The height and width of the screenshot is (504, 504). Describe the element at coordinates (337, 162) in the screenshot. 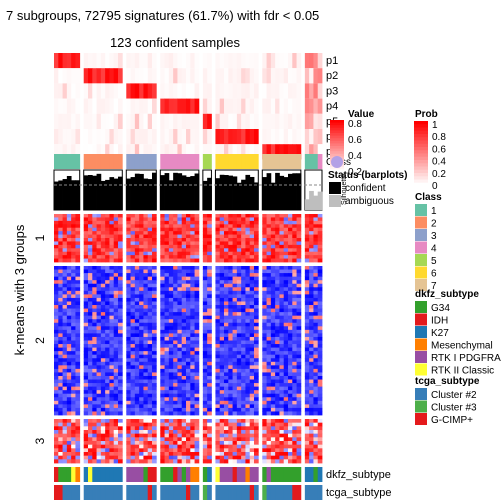

I see `value-legend-dot` at that location.